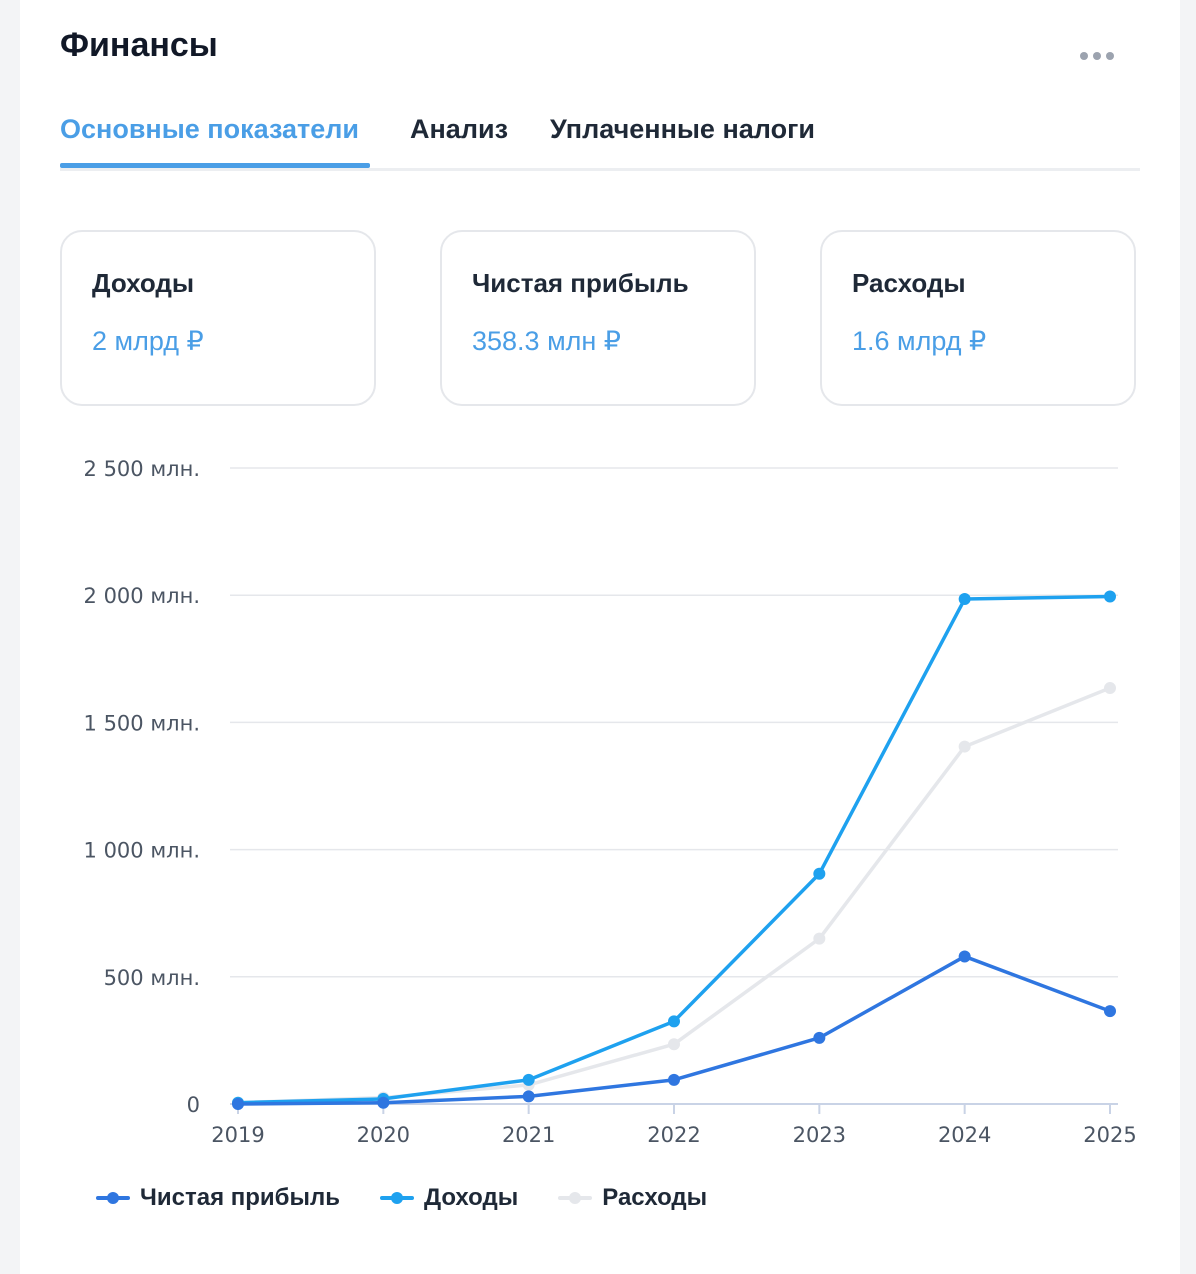  I want to click on tab-taxes-paid: Уплаченные налоги, so click(682, 129).